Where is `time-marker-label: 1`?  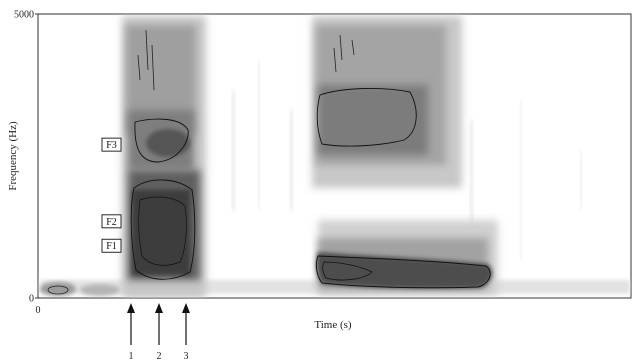
time-marker-label: 1 is located at coordinates (131, 356).